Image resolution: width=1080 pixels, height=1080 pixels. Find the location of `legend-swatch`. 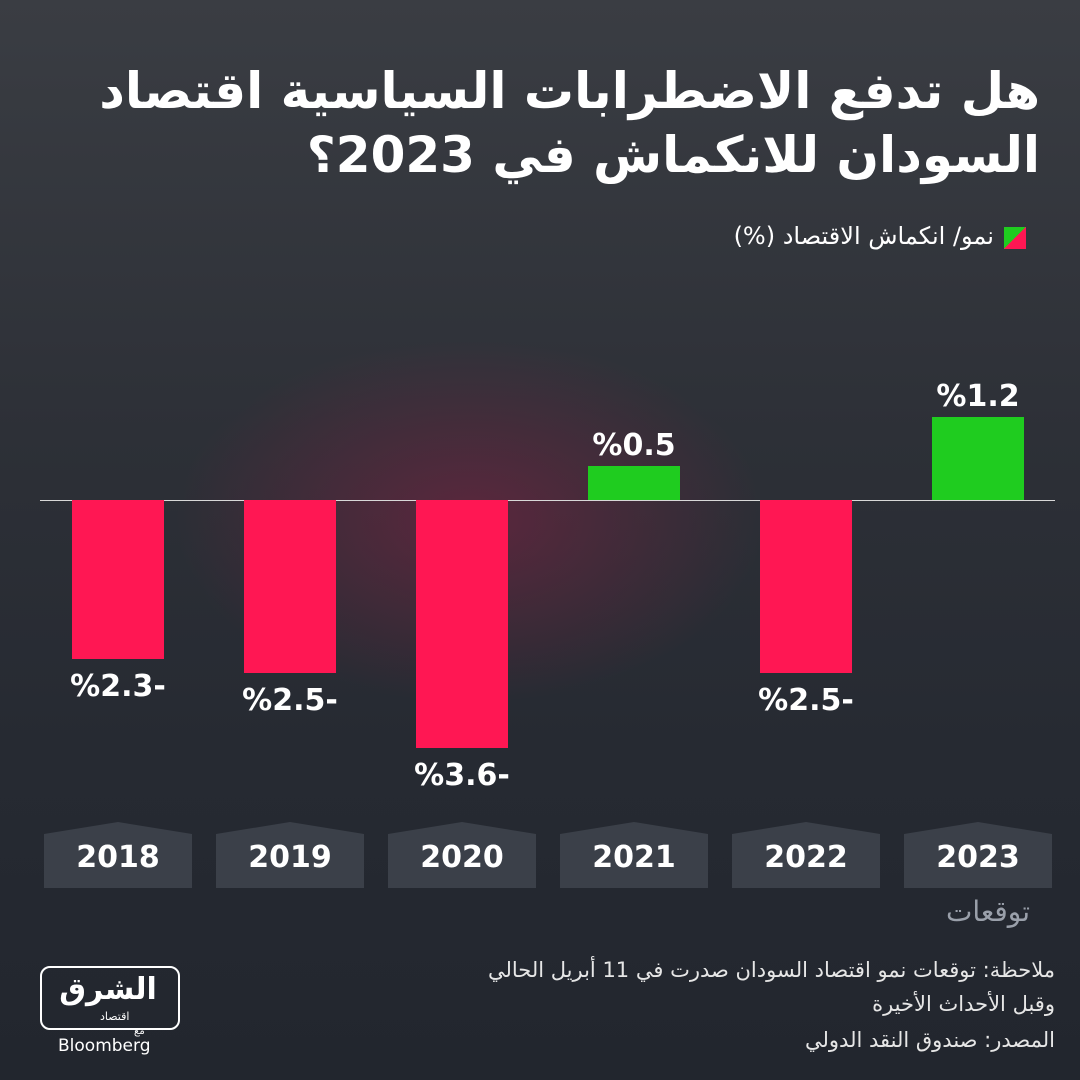

legend-swatch is located at coordinates (1015, 238).